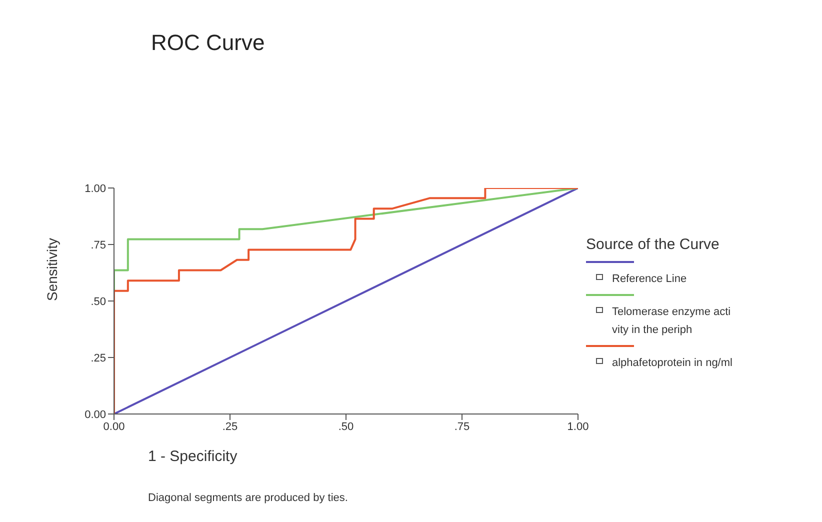 The image size is (822, 522). Describe the element at coordinates (578, 426) in the screenshot. I see `x-tick-label: 1.00` at that location.